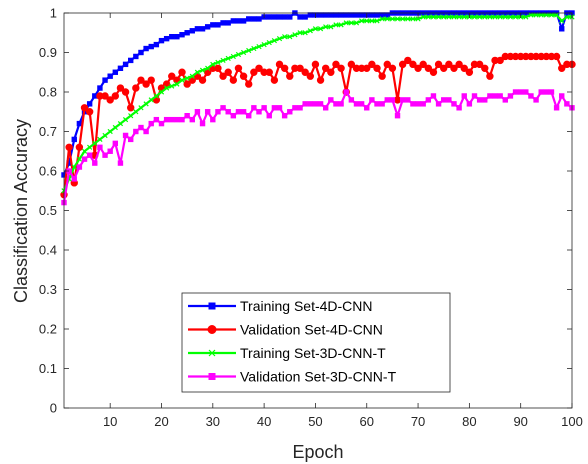  I want to click on legend-item: Training Set-3D-CNN-T, so click(287, 353).